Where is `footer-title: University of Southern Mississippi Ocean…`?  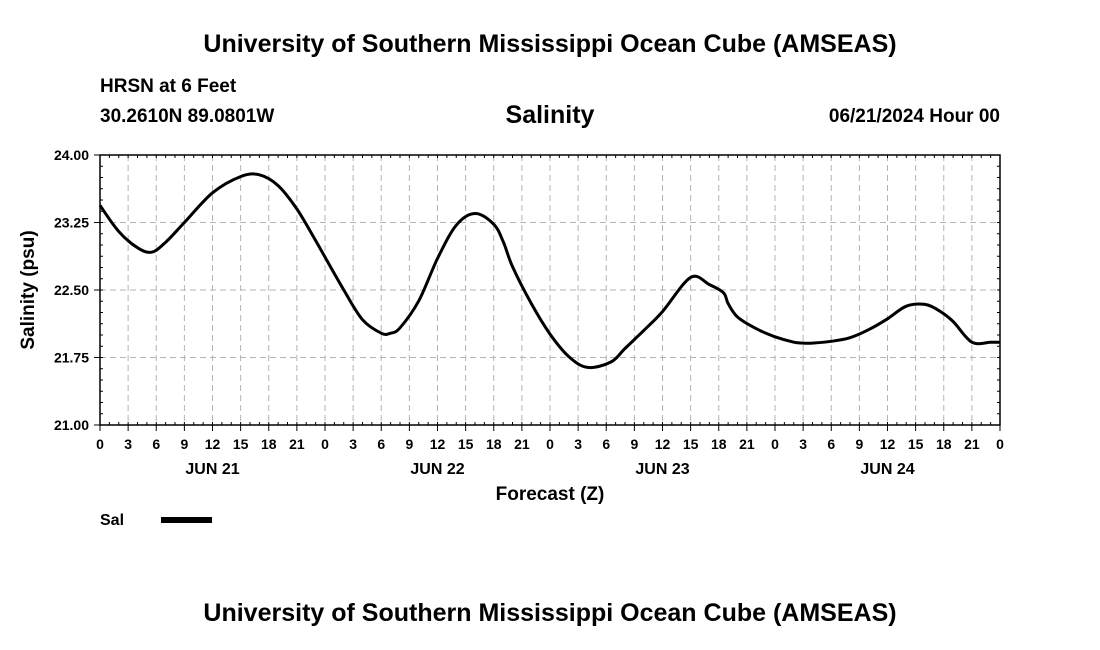
footer-title: University of Southern Mississippi Ocean… is located at coordinates (550, 613).